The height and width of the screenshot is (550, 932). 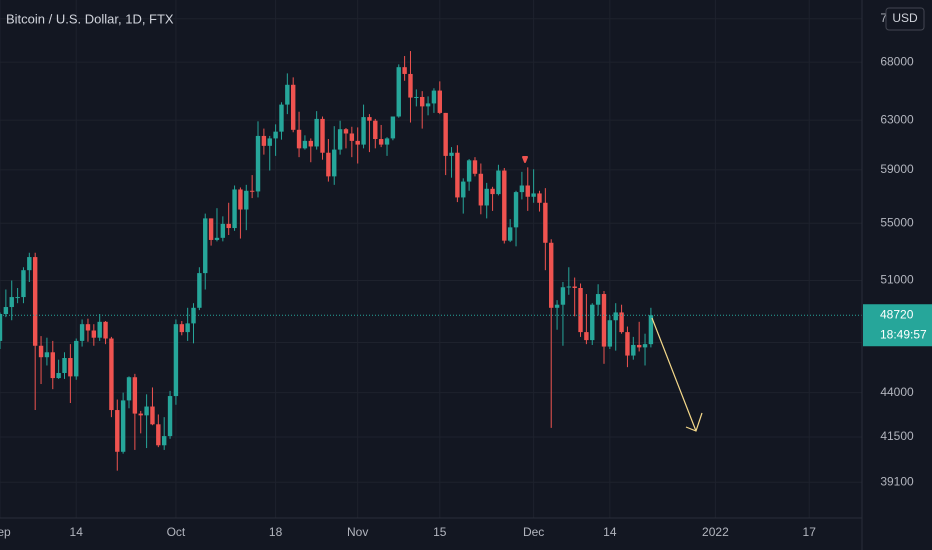 What do you see at coordinates (176, 532) in the screenshot?
I see `x-tick-label: Oct` at bounding box center [176, 532].